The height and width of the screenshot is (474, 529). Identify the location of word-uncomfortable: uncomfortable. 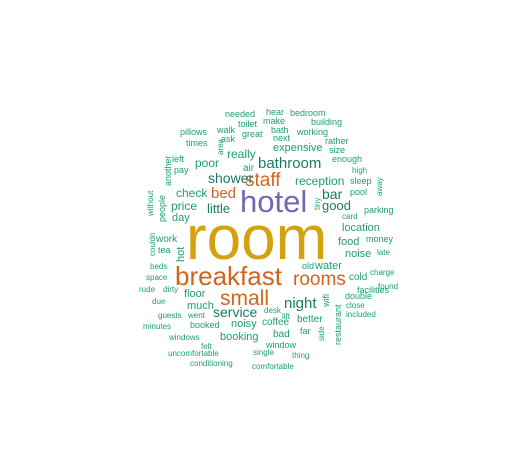
(193, 353).